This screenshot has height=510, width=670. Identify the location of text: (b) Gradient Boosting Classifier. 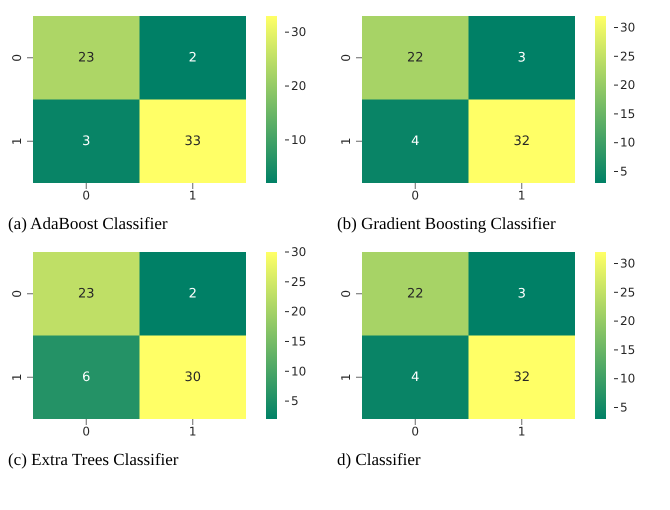
(446, 224).